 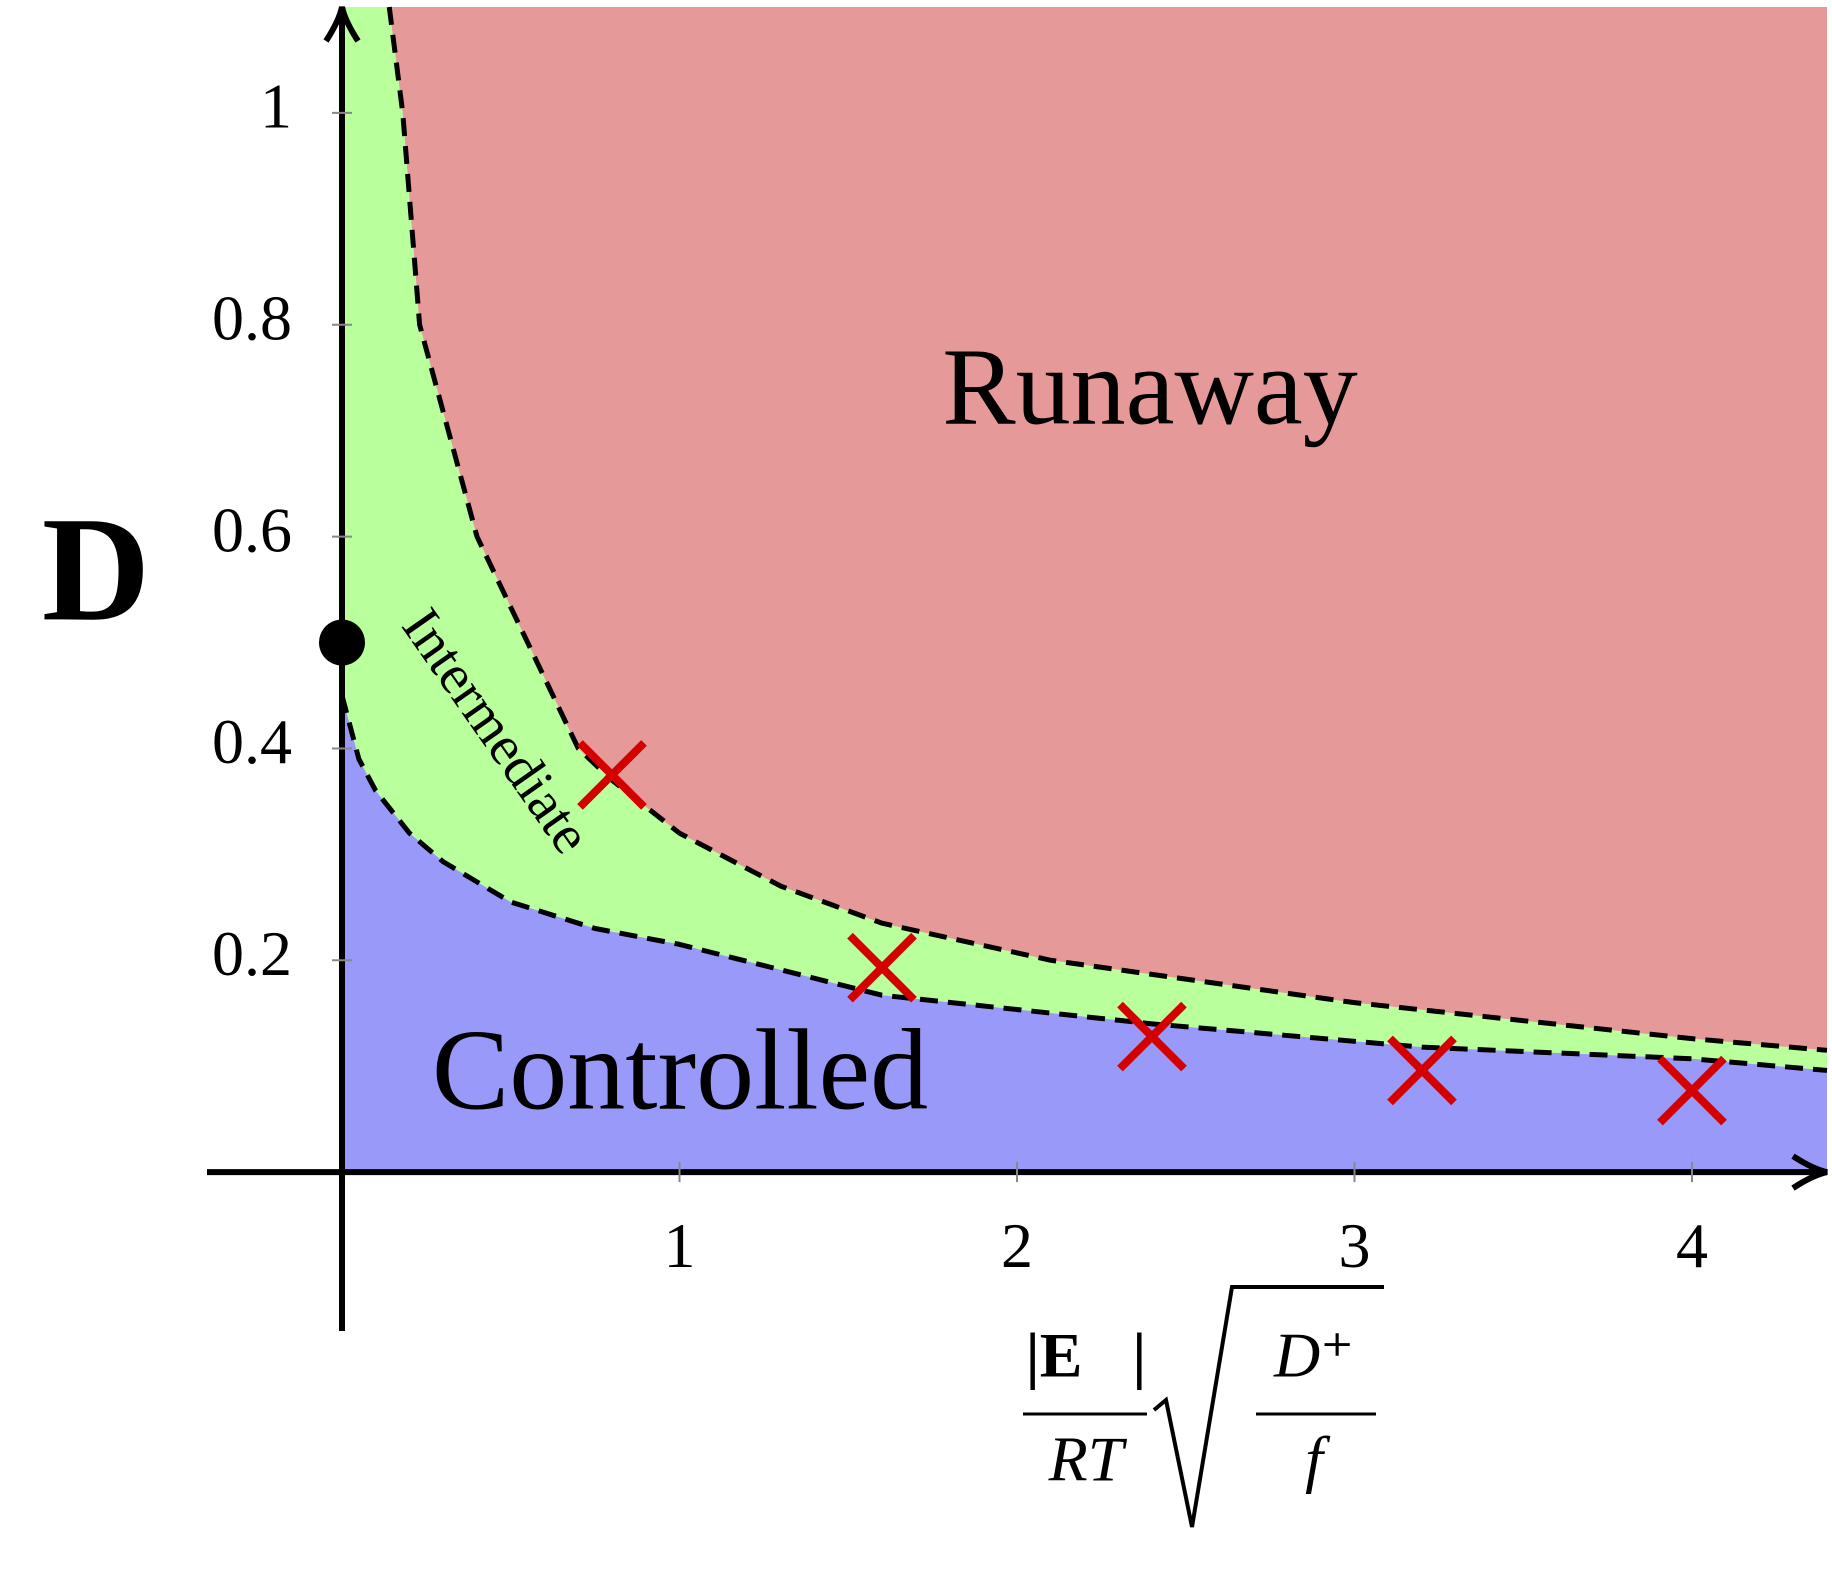 What do you see at coordinates (1809, 1172) in the screenshot?
I see `x-axis-arrow` at bounding box center [1809, 1172].